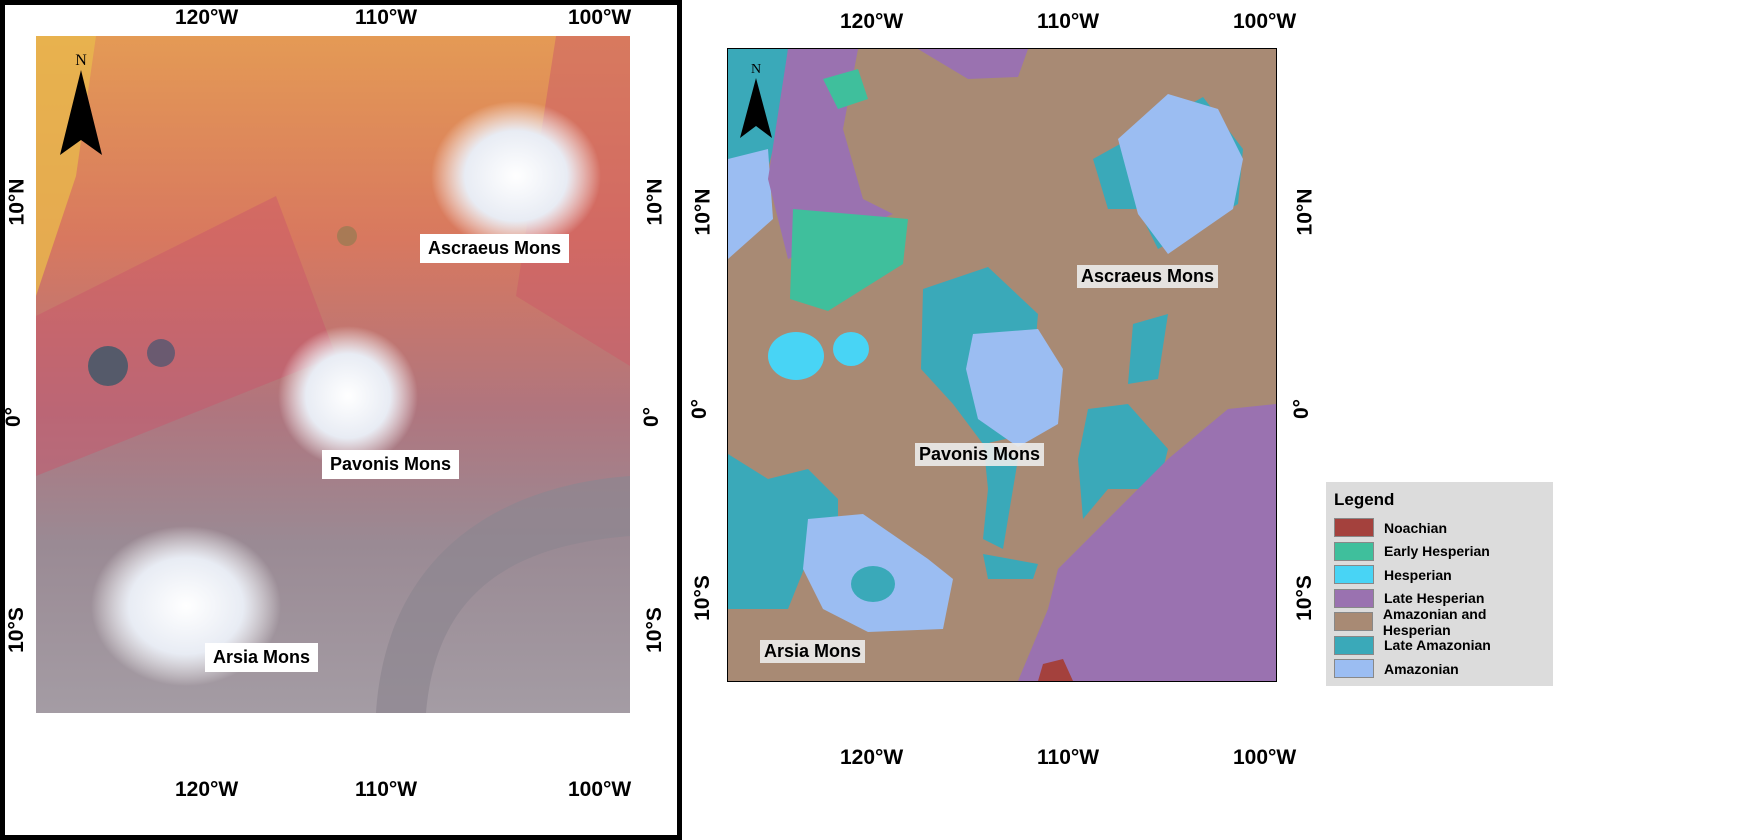 The width and height of the screenshot is (1753, 840). What do you see at coordinates (207, 17) in the screenshot?
I see `left-top-lon-120: 120°W` at bounding box center [207, 17].